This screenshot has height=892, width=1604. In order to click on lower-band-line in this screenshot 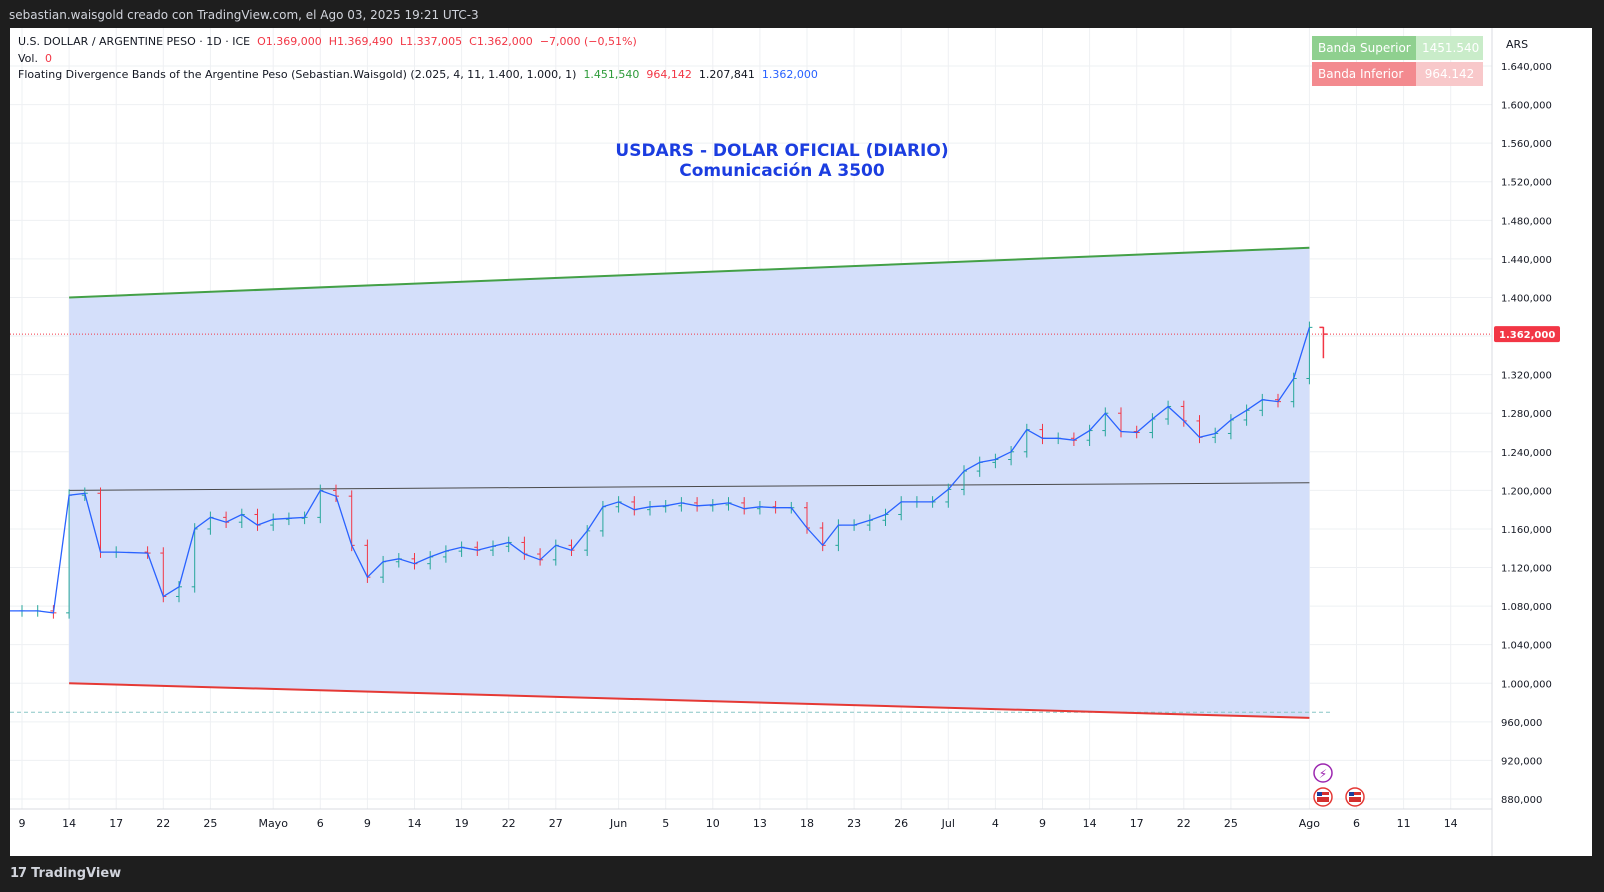, I will do `click(689, 700)`.